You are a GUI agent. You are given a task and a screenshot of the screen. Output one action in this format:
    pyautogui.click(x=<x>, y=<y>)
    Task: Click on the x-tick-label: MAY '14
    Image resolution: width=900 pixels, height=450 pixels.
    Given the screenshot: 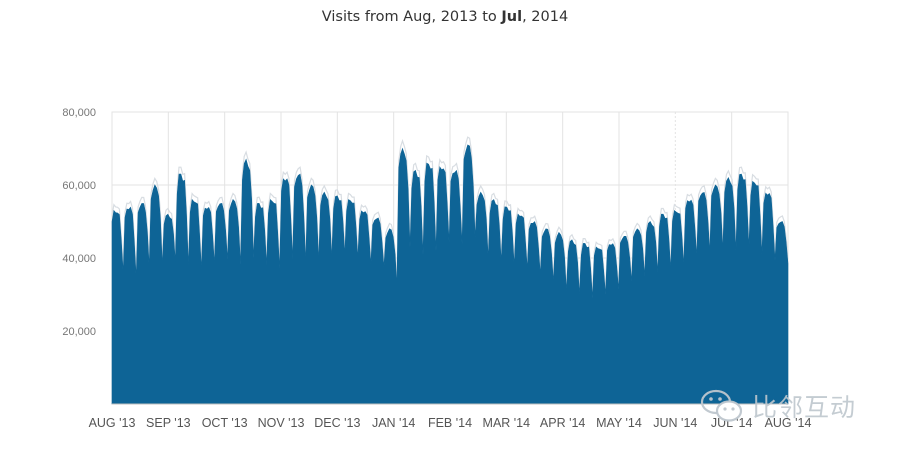 What is the action you would take?
    pyautogui.click(x=619, y=423)
    